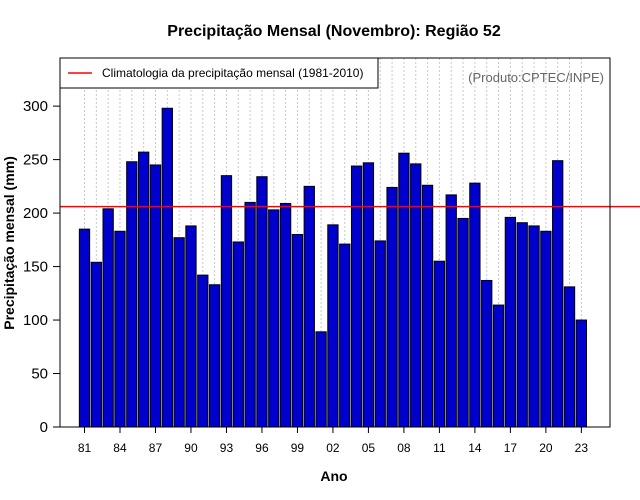  I want to click on x-tick-label: 99, so click(298, 448).